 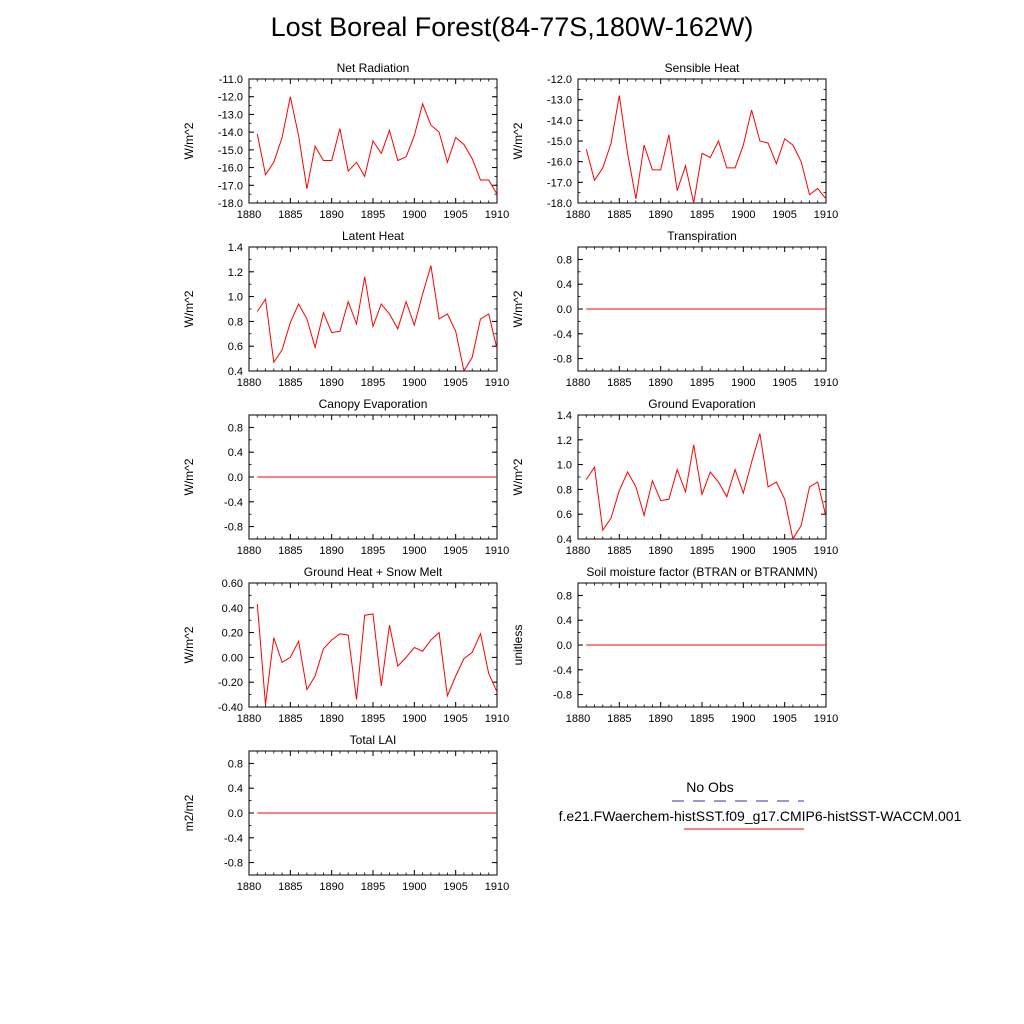 I want to click on y-tick-label: -0.40, so click(x=230, y=708).